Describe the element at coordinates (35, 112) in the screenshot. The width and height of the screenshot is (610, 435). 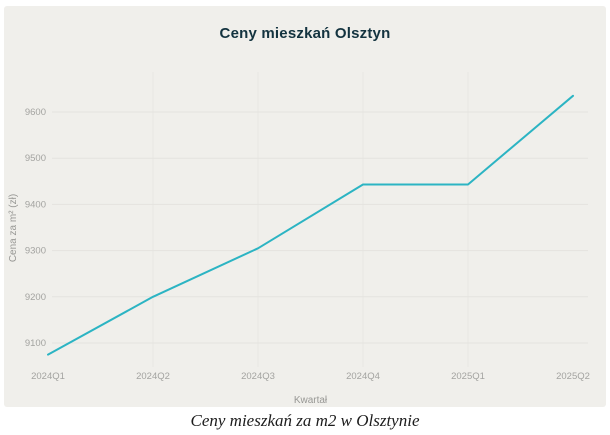
I see `y-tick-label: 9600` at that location.